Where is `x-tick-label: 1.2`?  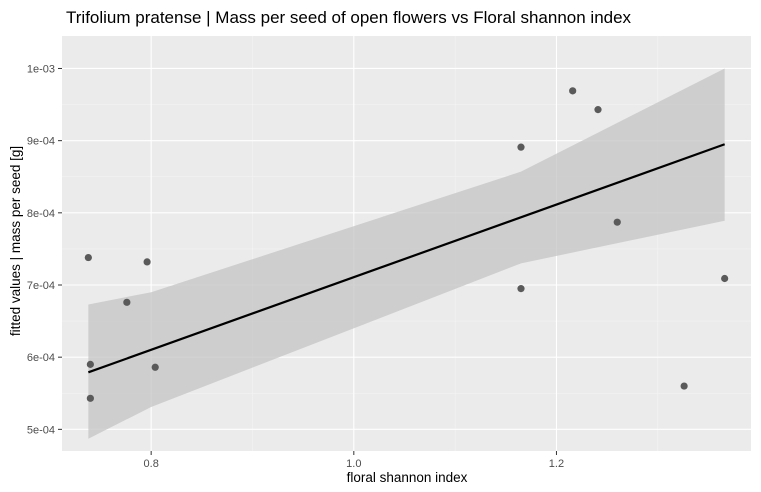
x-tick-label: 1.2 is located at coordinates (556, 464).